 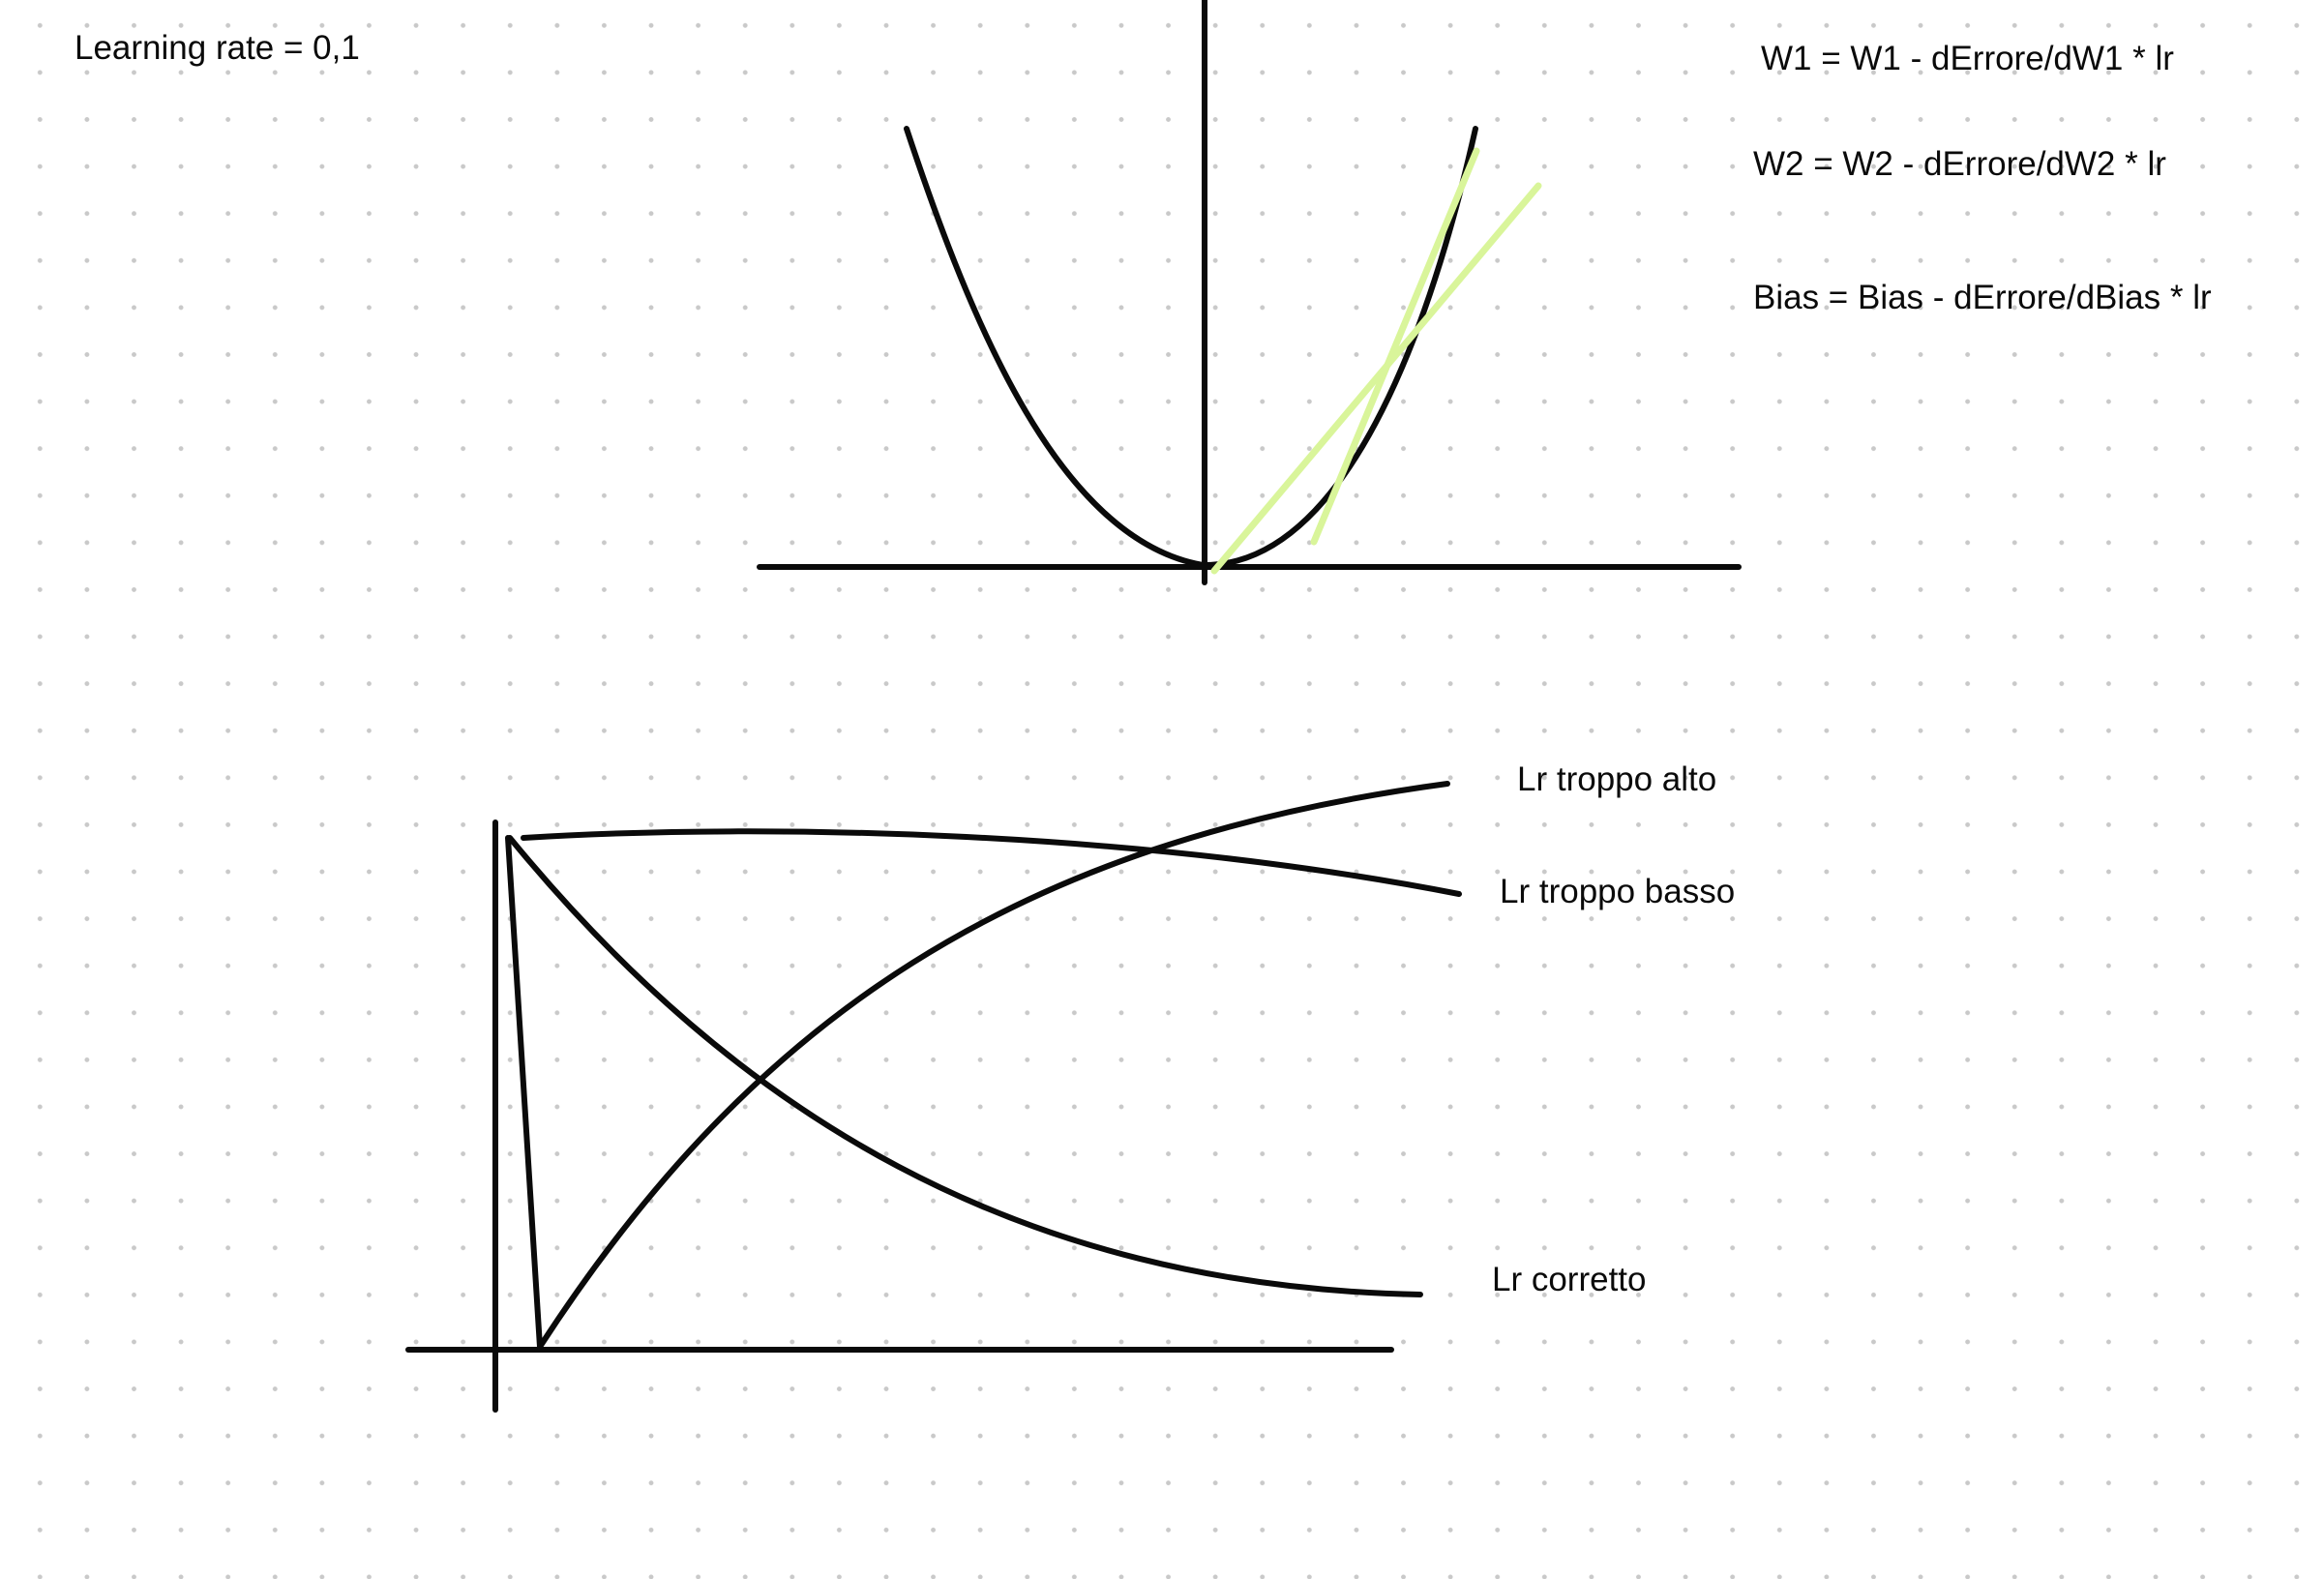 What do you see at coordinates (992, 863) in the screenshot?
I see `curve-lr-troppo-basso` at bounding box center [992, 863].